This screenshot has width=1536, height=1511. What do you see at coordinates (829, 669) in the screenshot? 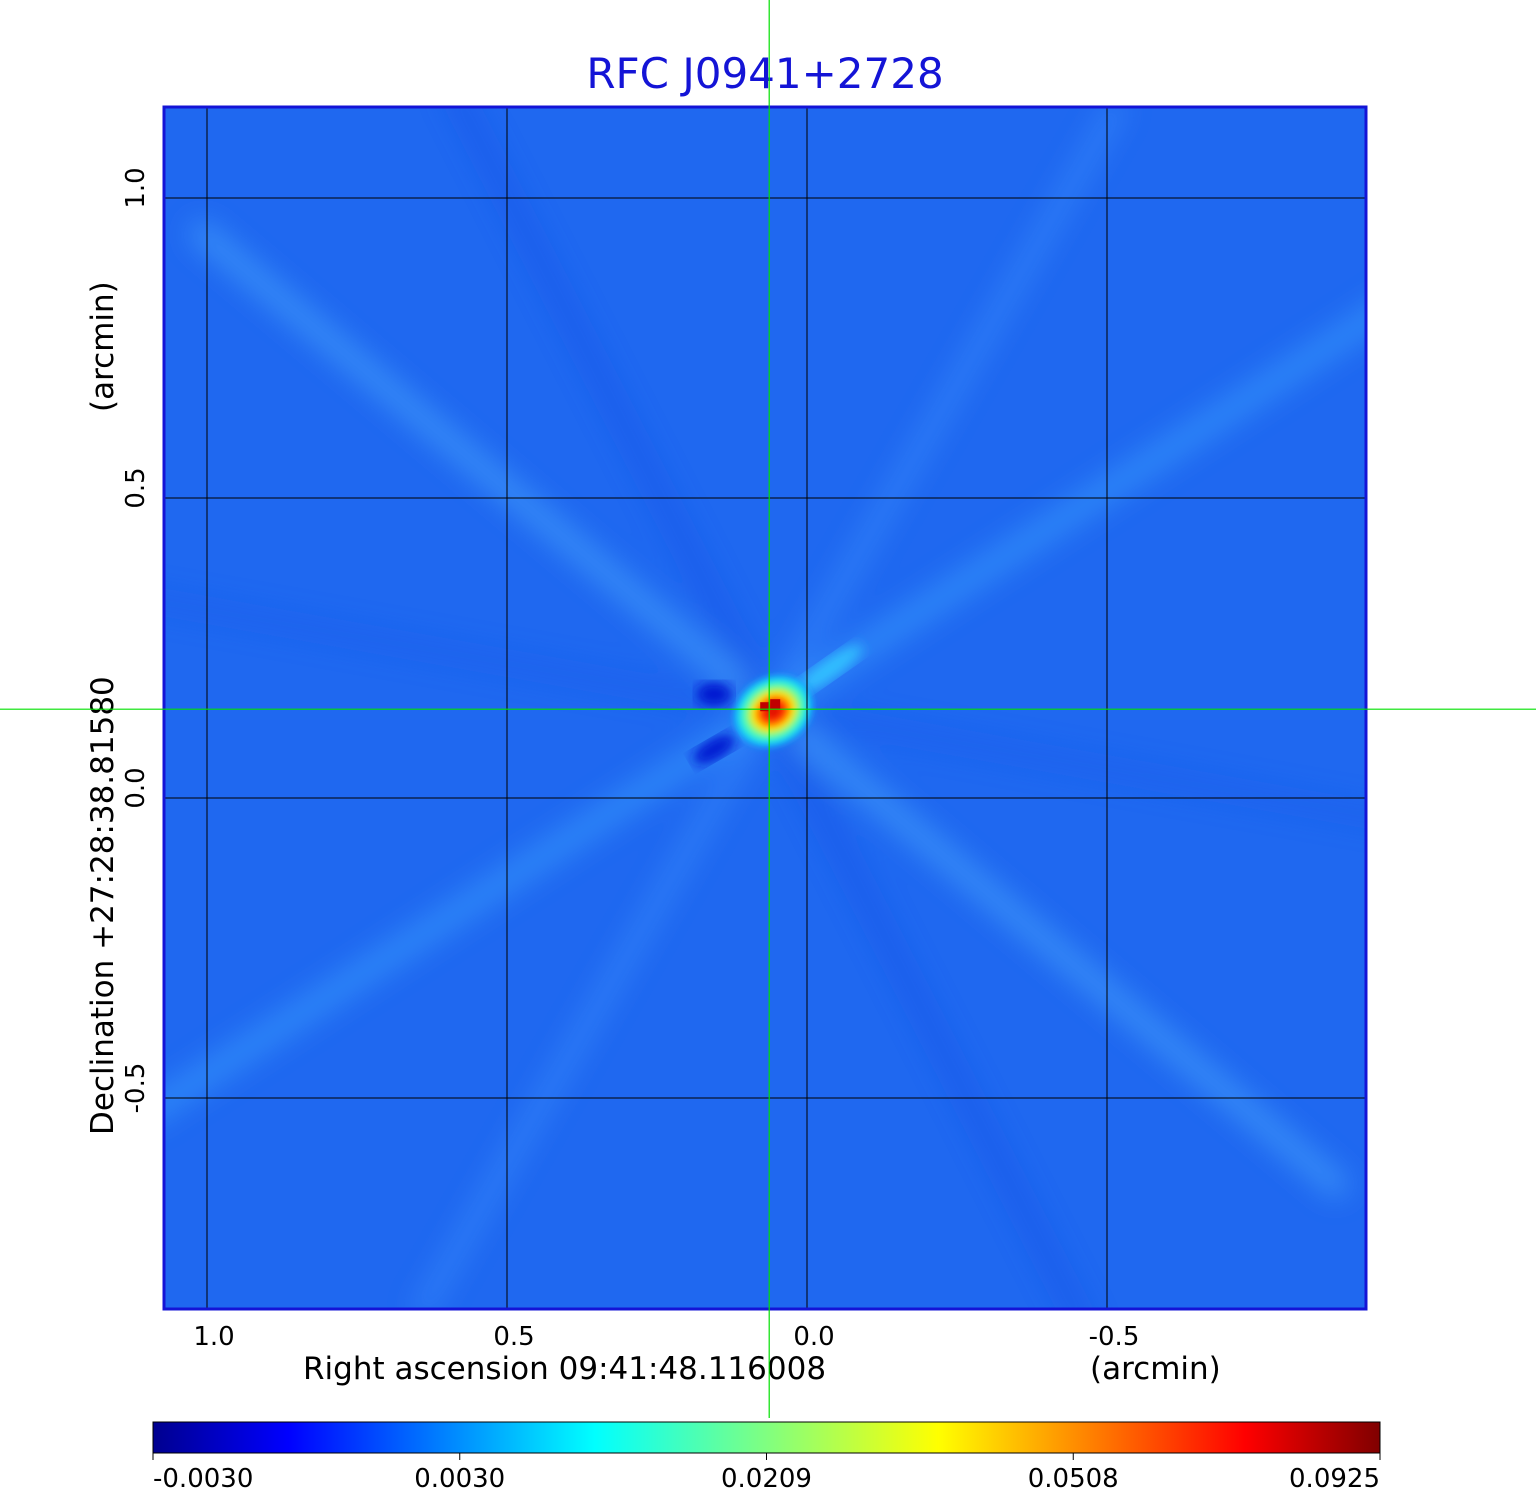
I see `jet-lobe` at bounding box center [829, 669].